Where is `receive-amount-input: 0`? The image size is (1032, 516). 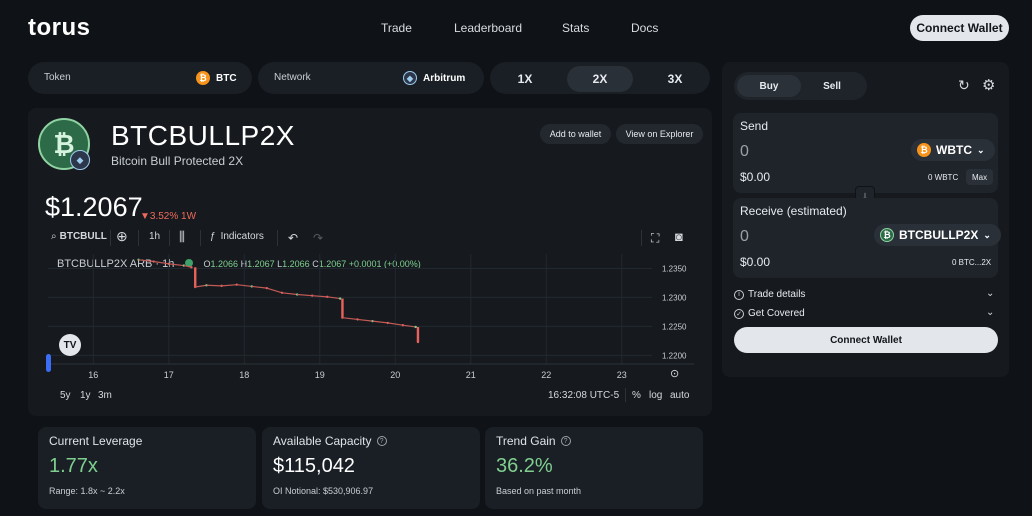 receive-amount-input: 0 is located at coordinates (744, 236).